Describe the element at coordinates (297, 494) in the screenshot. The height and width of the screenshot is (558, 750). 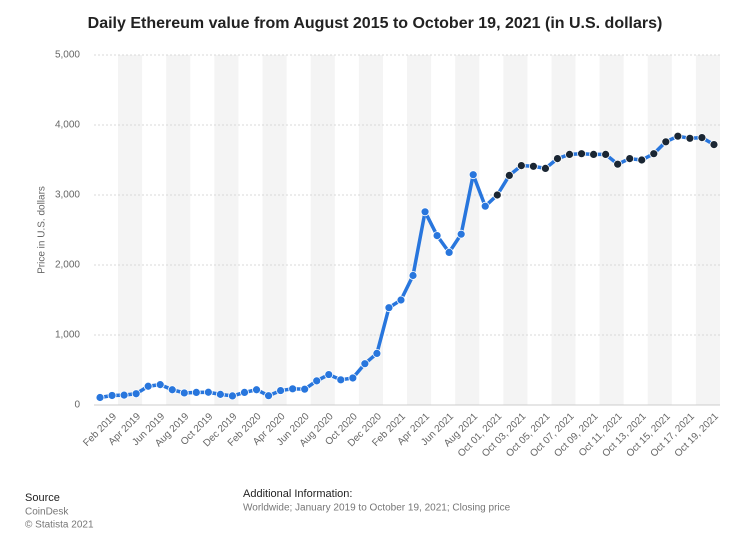
I see `info-title: Additional Information:` at that location.